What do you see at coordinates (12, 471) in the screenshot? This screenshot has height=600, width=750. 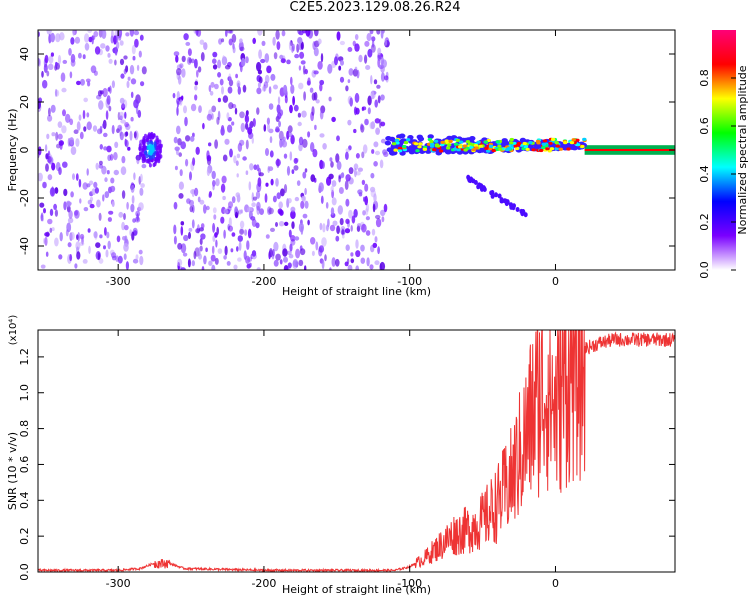 I see `y-axis-label: SNR (10 * v/v)` at bounding box center [12, 471].